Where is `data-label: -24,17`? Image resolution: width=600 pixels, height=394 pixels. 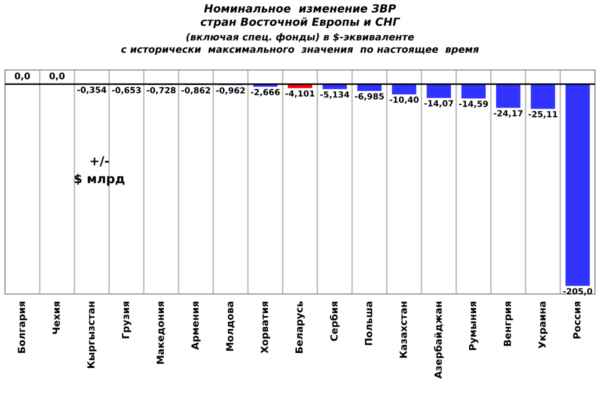
data-label: -24,17 is located at coordinates (508, 114).